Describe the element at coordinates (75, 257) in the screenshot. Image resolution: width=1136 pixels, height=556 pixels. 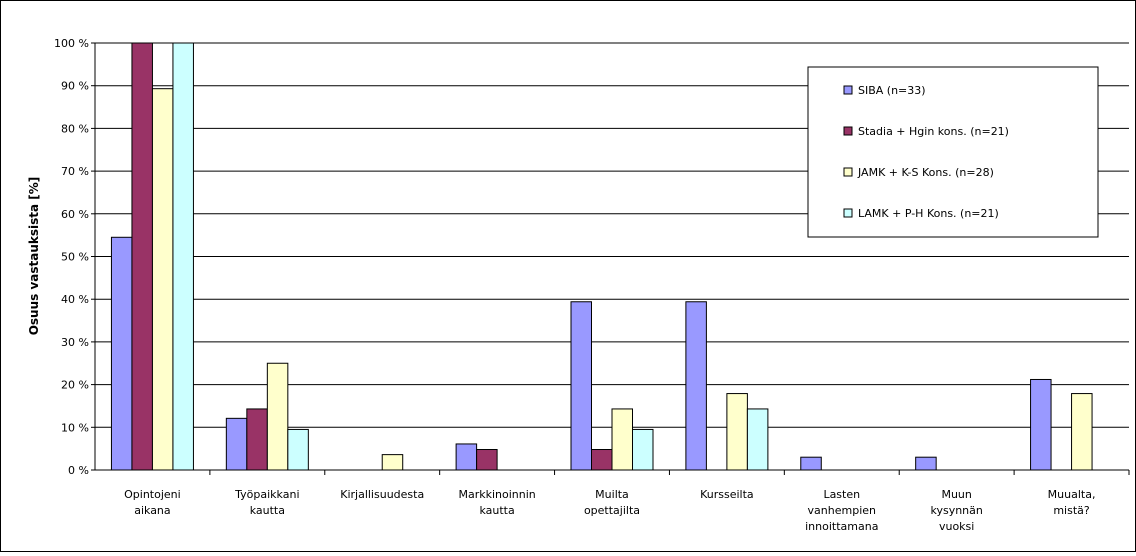
I see `y-tick-label: 50 %` at that location.